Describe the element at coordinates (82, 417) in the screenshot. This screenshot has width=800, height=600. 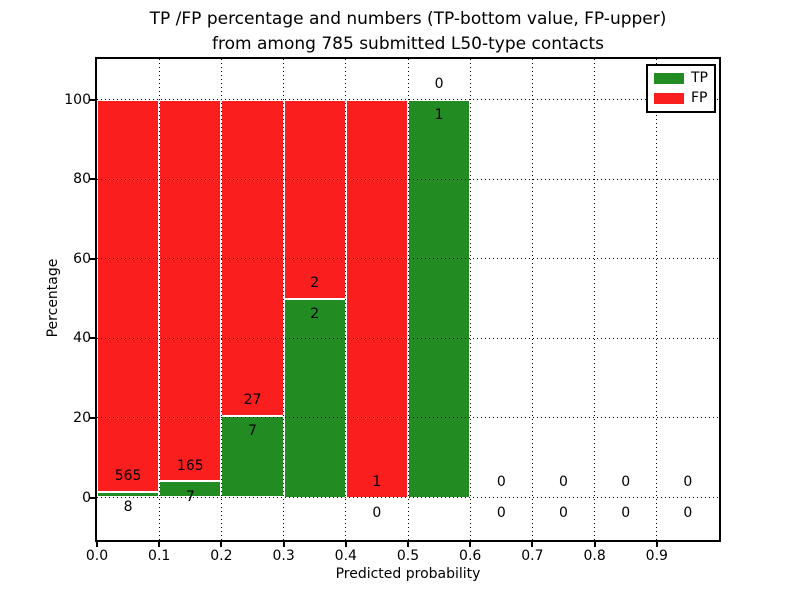
I see `y-tick-label: 20` at that location.